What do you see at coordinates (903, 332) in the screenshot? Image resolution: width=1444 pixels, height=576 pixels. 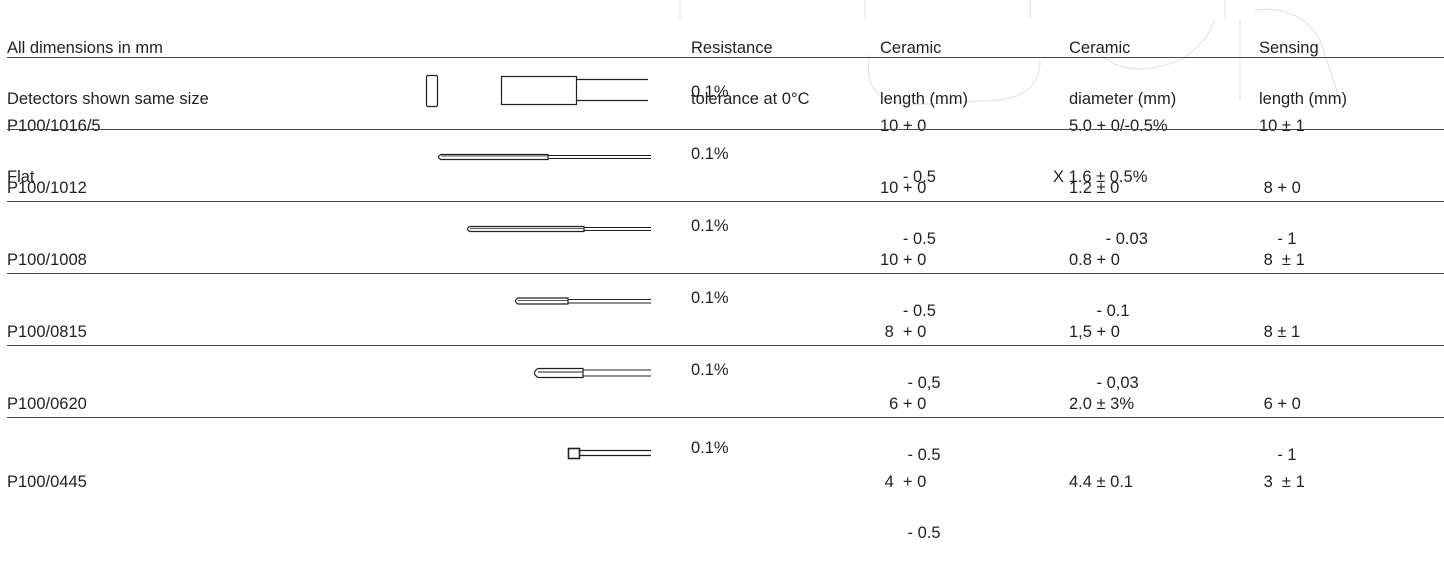 I see `length-value: 8 + 0` at bounding box center [903, 332].